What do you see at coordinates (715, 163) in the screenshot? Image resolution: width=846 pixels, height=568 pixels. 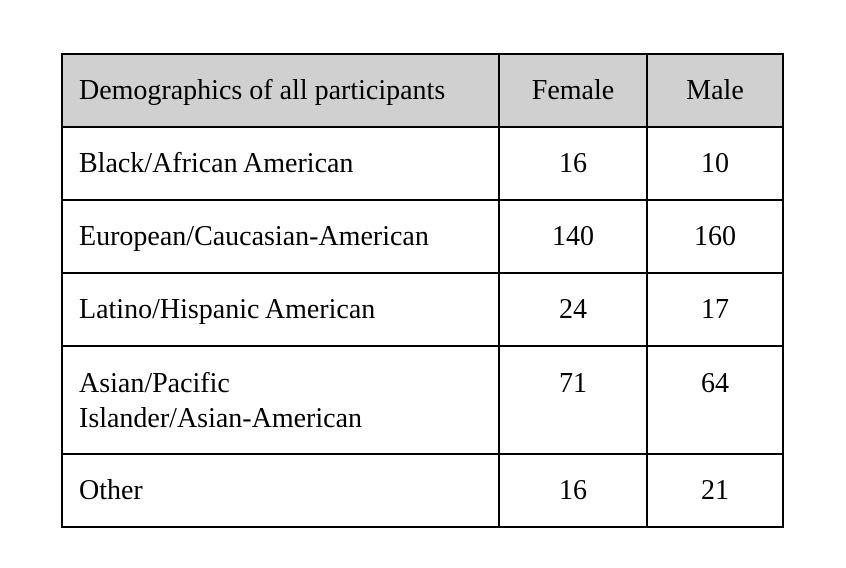 I see `male-count: 10` at bounding box center [715, 163].